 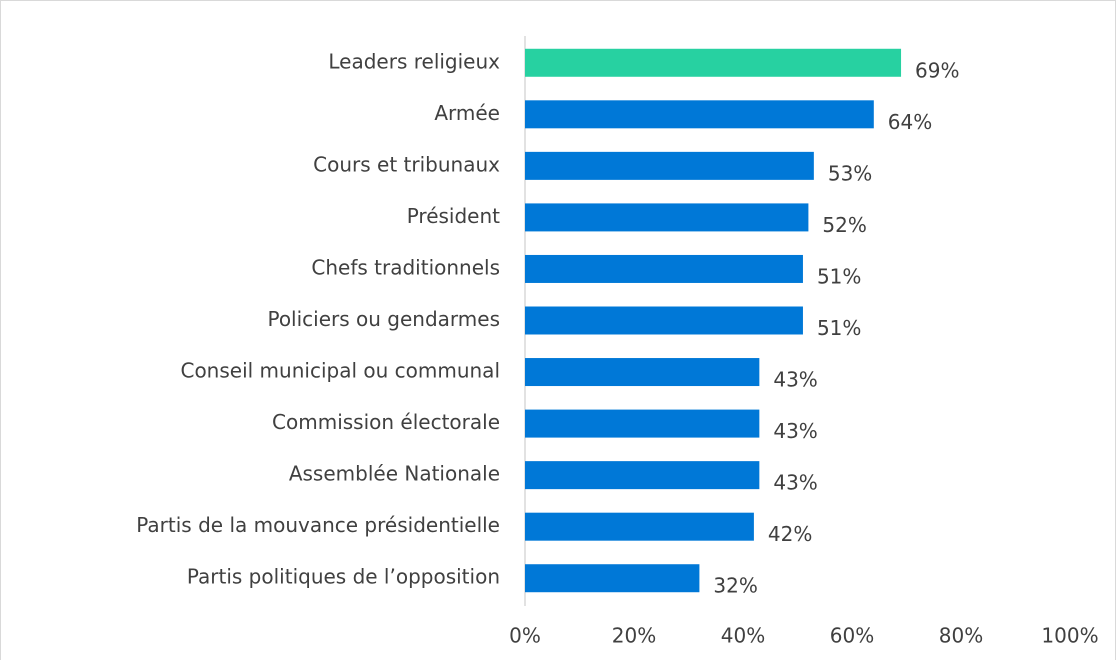 What do you see at coordinates (343, 577) in the screenshot?
I see `y-tick-label: Partis politiques de l’opposition` at bounding box center [343, 577].